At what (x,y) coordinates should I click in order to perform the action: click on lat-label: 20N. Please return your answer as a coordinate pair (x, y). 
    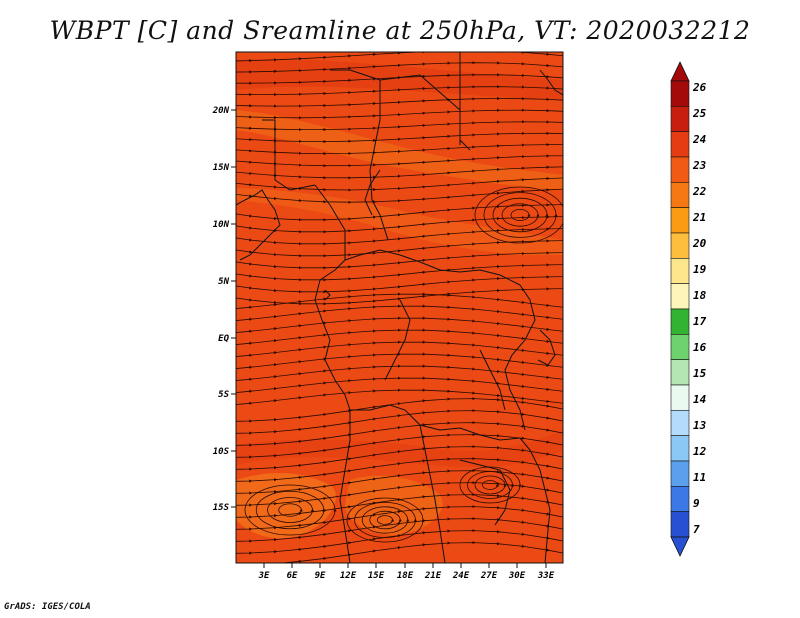
    Looking at the image, I should click on (221, 111).